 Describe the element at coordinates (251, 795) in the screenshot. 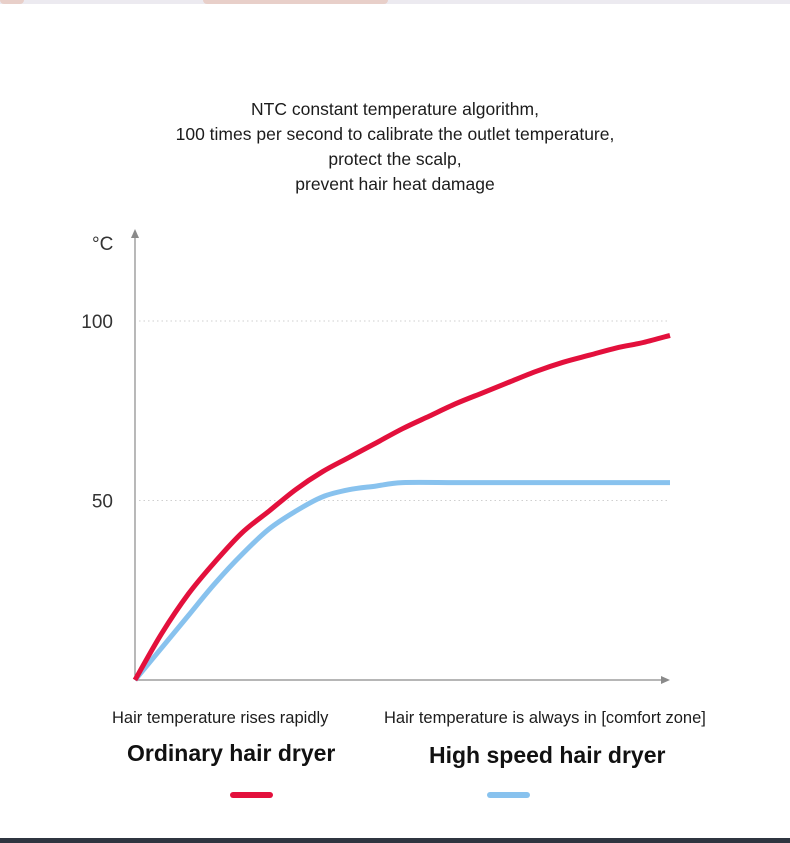

I see `legend-ordinary-swatch` at that location.